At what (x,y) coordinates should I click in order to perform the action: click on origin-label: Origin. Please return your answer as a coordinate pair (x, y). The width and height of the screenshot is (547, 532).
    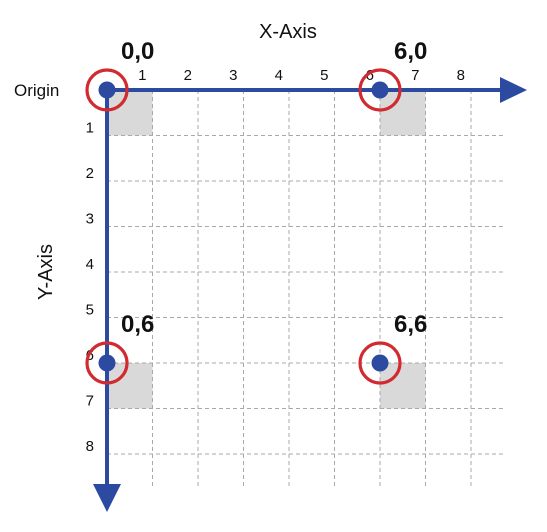
    Looking at the image, I should click on (36, 90).